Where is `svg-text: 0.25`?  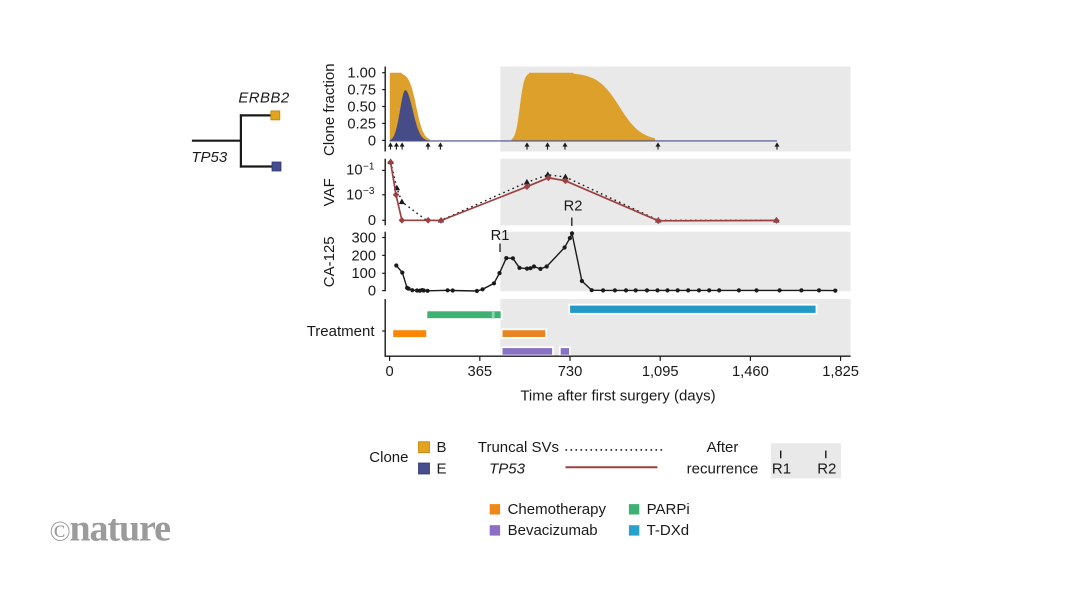
svg-text: 0.25 is located at coordinates (361, 124).